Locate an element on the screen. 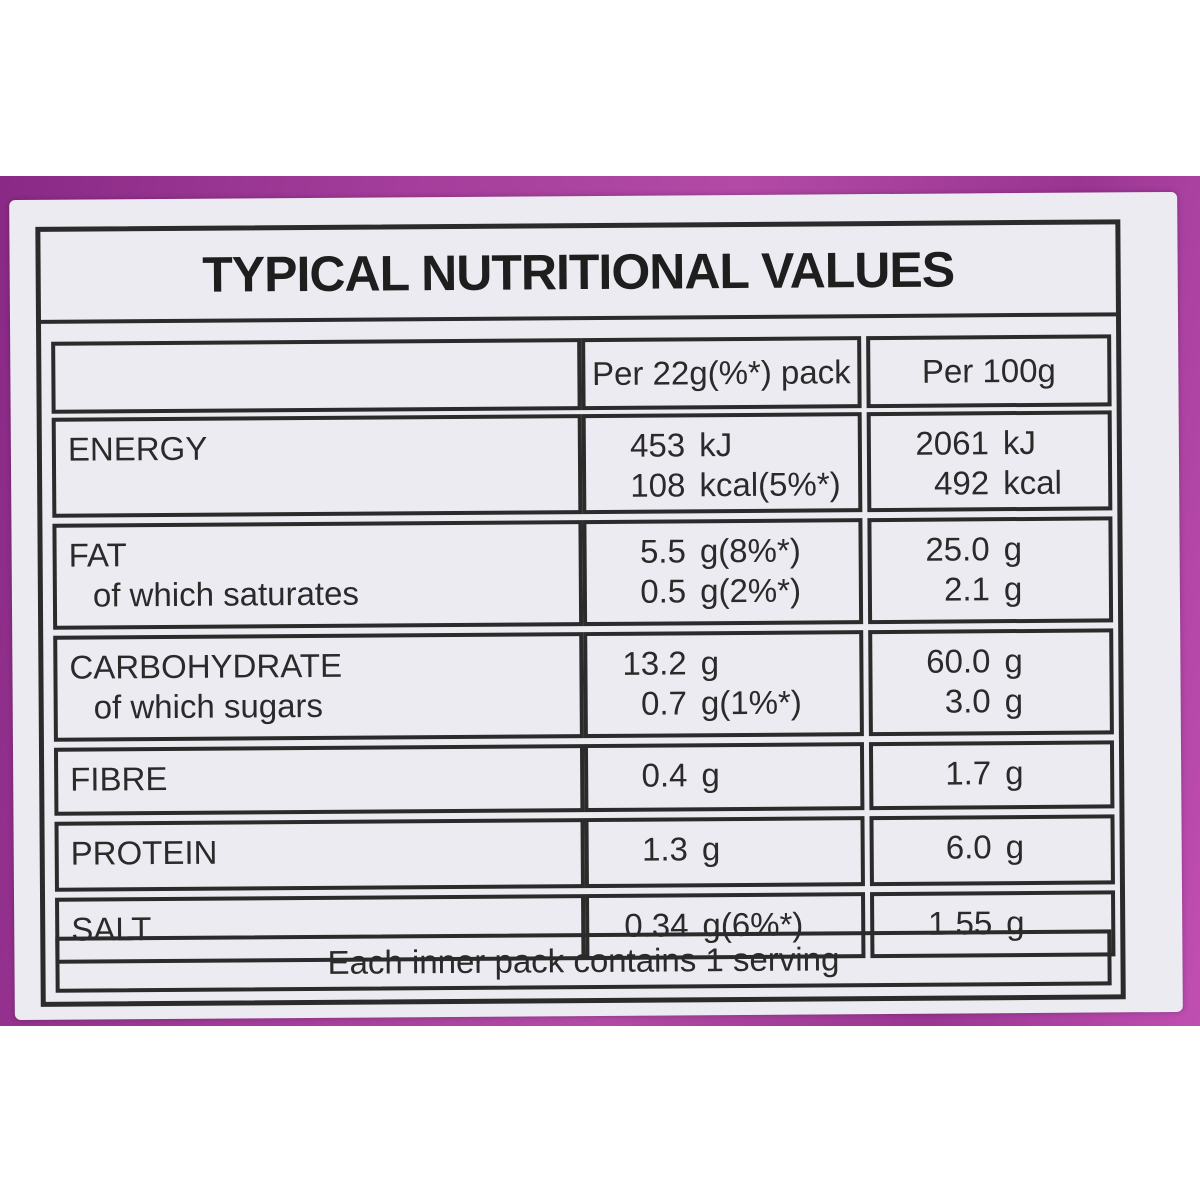 Image resolution: width=1200 pixels, height=1200 pixels. value-per-pack-carbohydrate: 13.2 g 0.7 g(1%*) is located at coordinates (723, 684).